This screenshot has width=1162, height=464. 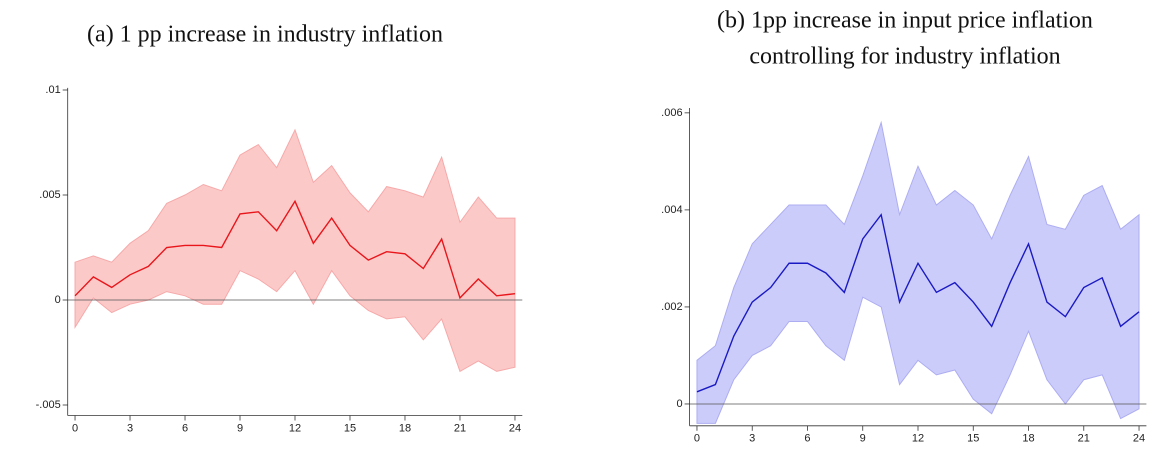 I want to click on y-tick-label: -.005, so click(x=48, y=405).